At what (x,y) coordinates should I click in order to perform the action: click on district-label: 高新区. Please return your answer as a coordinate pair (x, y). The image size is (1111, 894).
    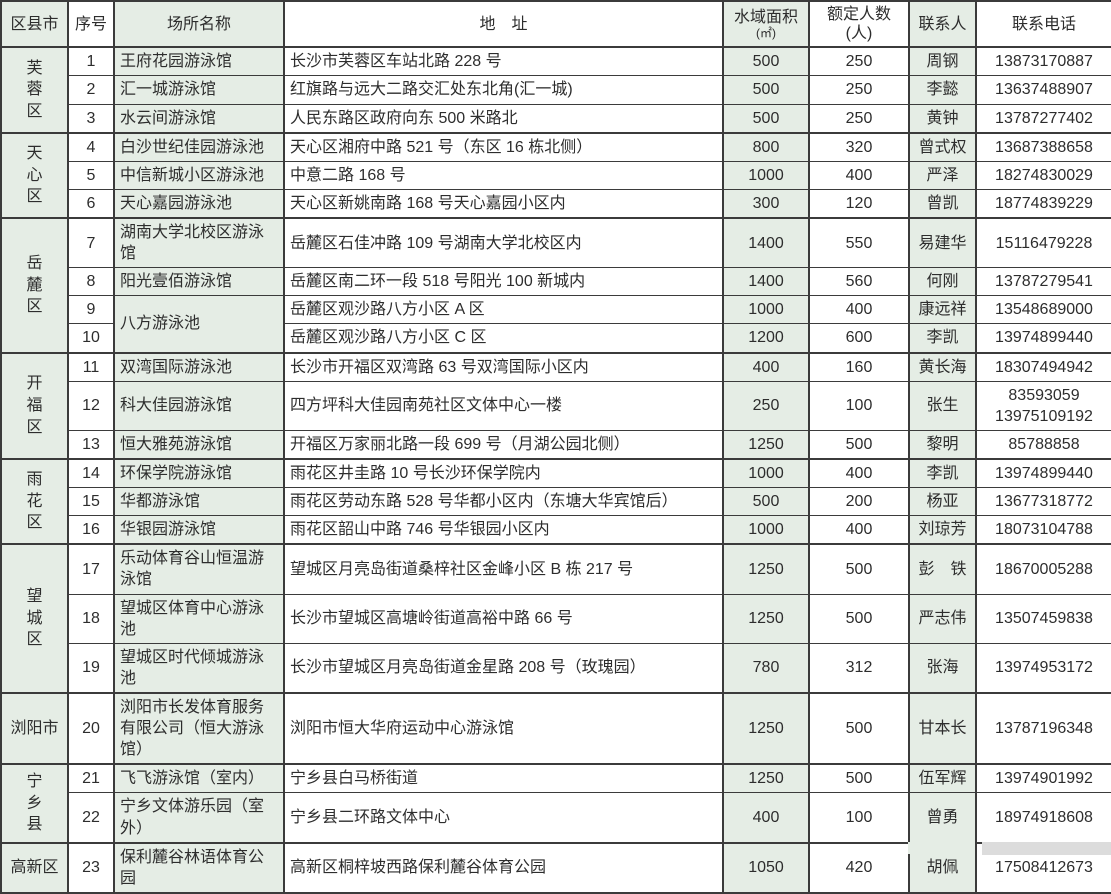
    Looking at the image, I should click on (34, 868).